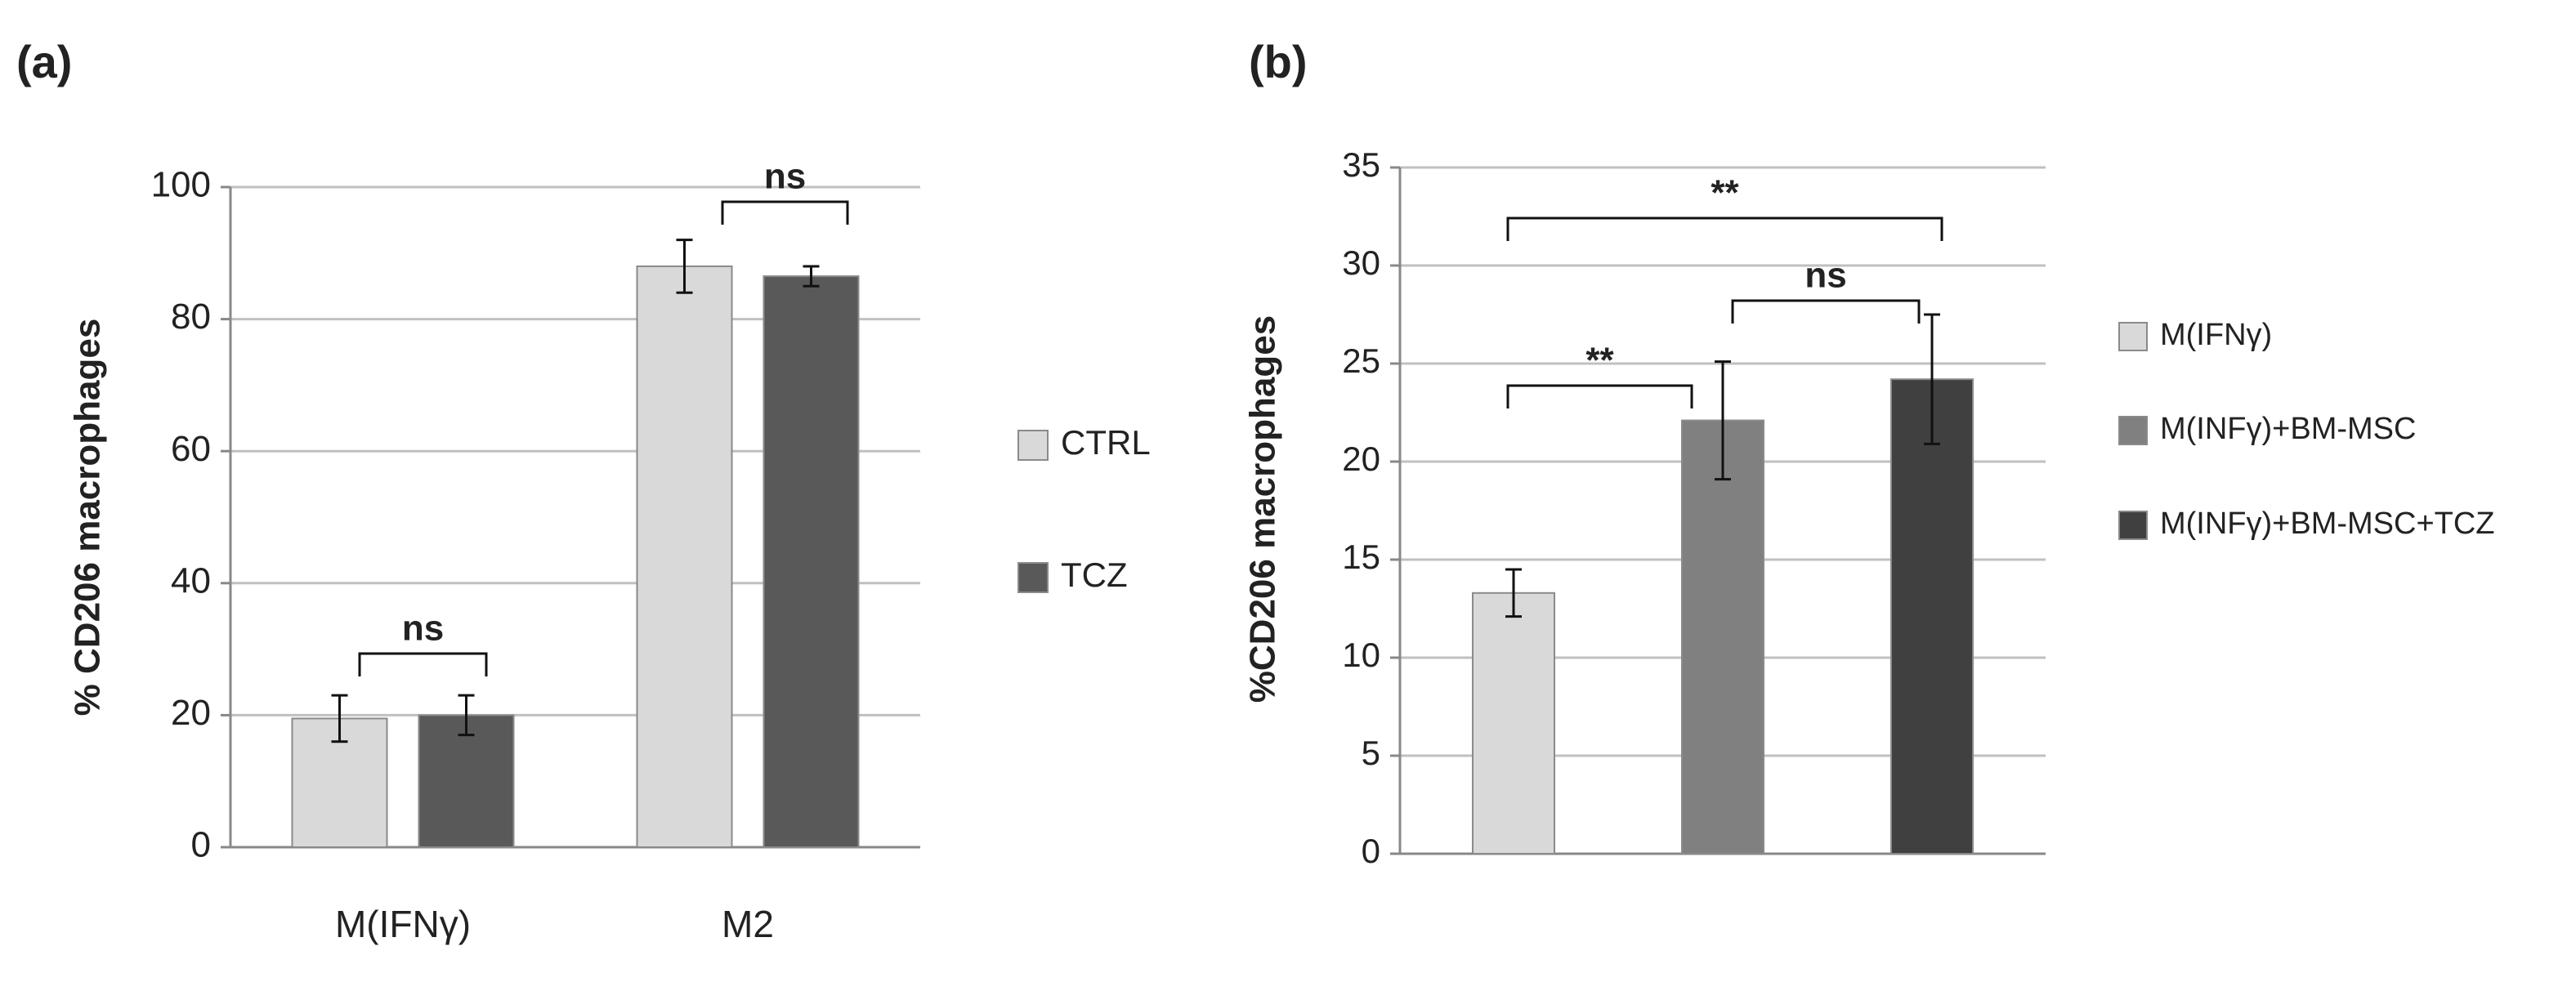  What do you see at coordinates (191, 449) in the screenshot?
I see `y-tick-label: 60` at bounding box center [191, 449].